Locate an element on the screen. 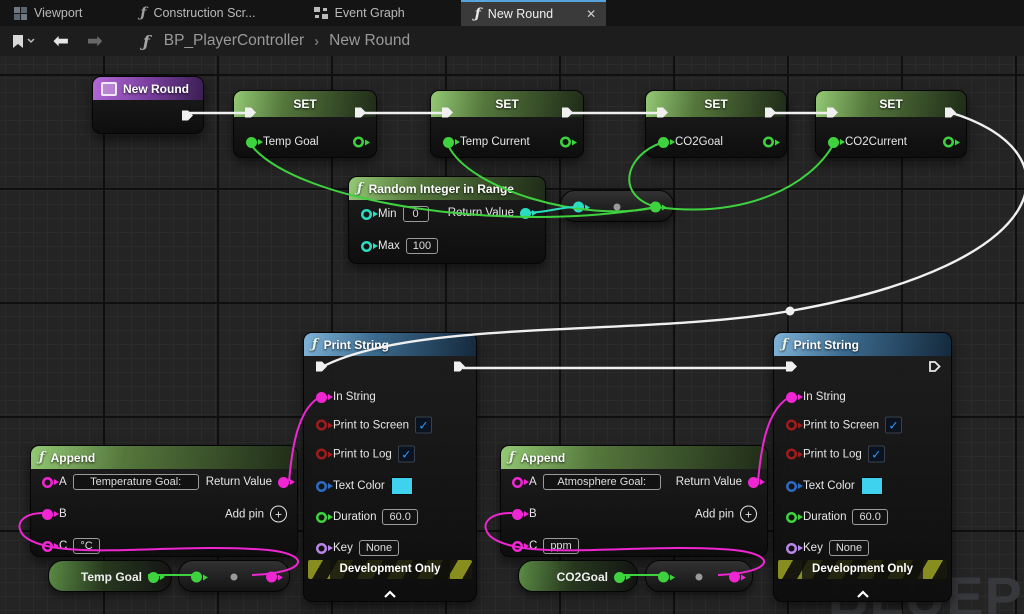 The width and height of the screenshot is (1024, 614). a-value-field: Temperature Goal: is located at coordinates (135, 482).